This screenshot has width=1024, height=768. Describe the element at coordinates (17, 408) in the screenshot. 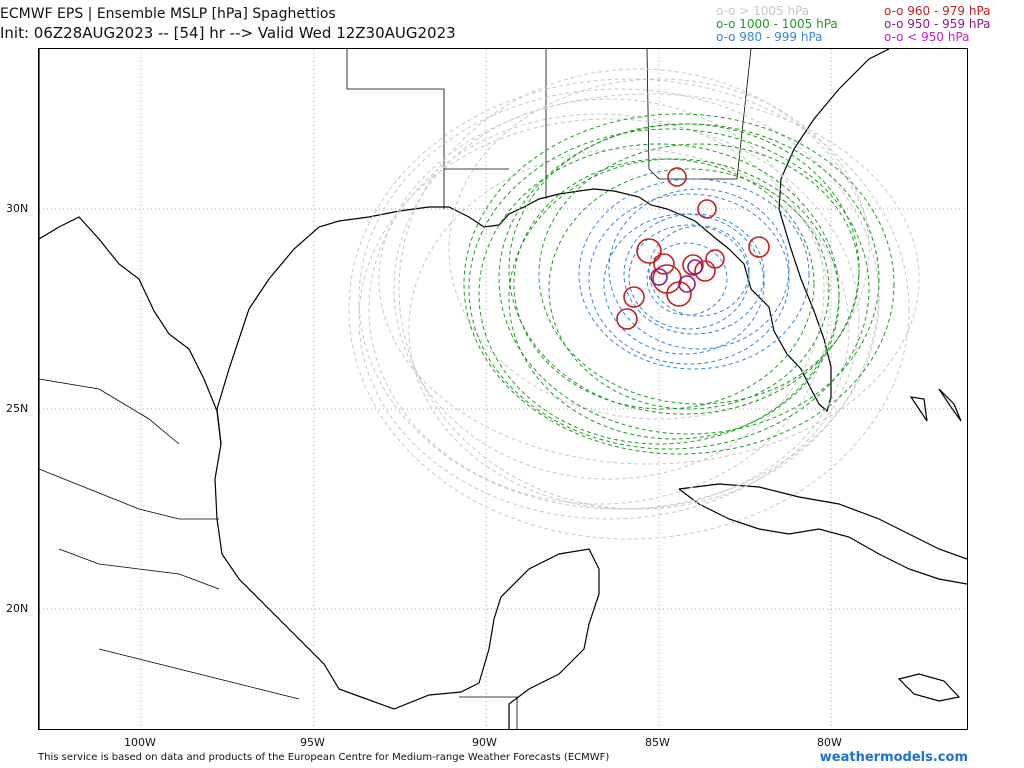

I see `lat-tick-25n: 25N` at that location.